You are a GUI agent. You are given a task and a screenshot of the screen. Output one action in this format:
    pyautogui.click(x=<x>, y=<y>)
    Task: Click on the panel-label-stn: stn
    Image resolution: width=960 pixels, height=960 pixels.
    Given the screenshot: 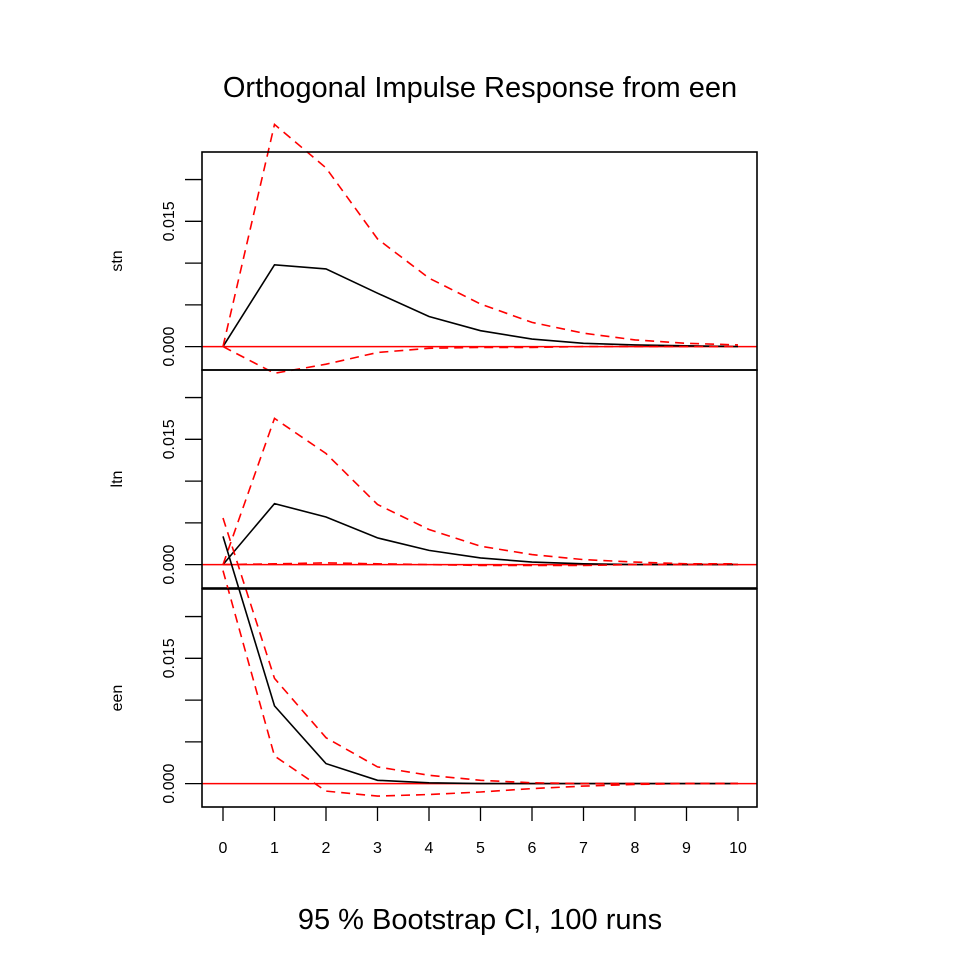 What is the action you would take?
    pyautogui.click(x=117, y=260)
    